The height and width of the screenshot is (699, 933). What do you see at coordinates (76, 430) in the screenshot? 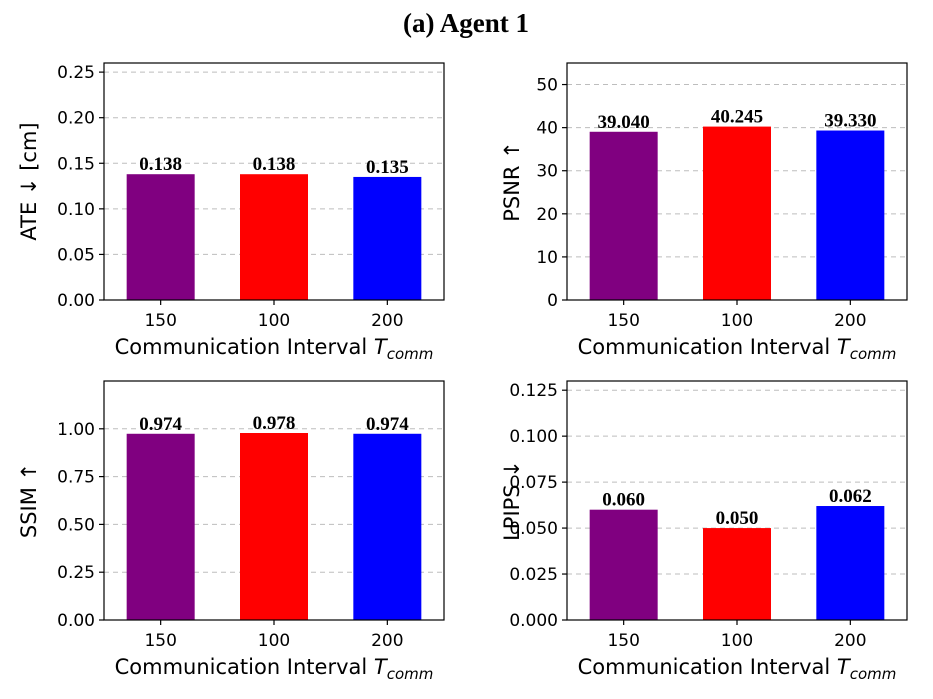
I see `y-tick-label: 1.00` at bounding box center [76, 430].